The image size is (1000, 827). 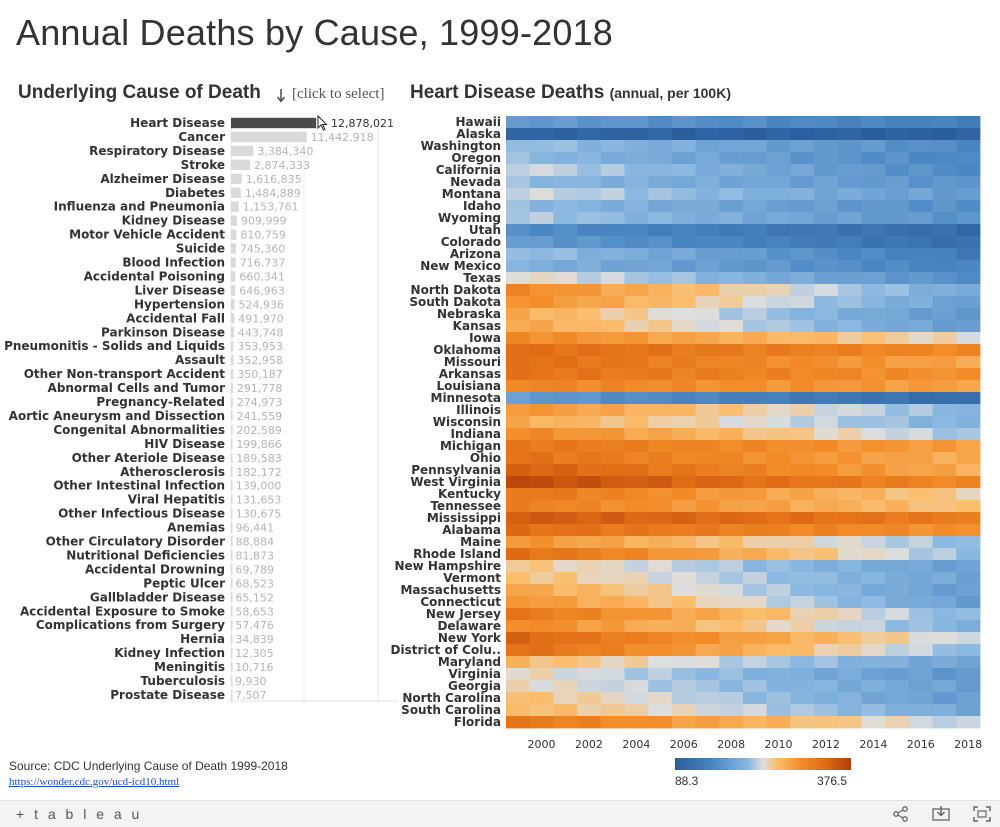 I want to click on tableau-logo: + t a b l e a u, so click(x=79, y=814).